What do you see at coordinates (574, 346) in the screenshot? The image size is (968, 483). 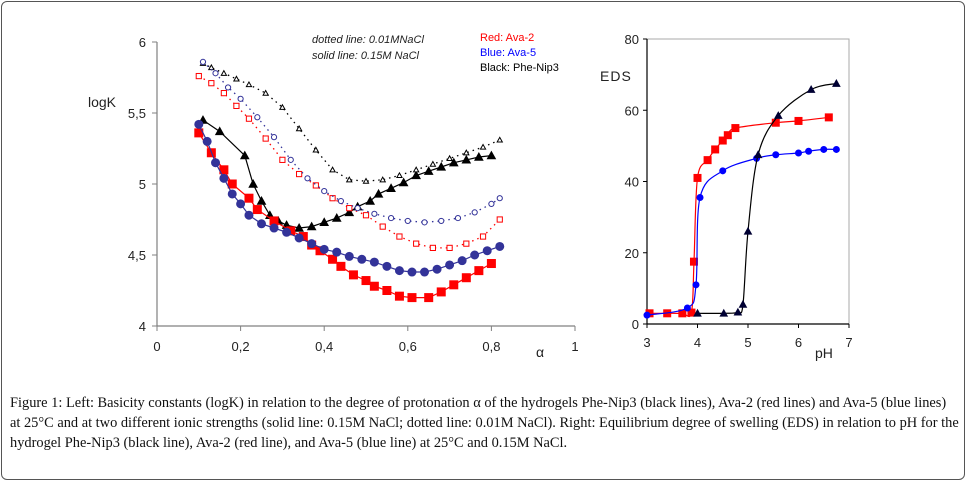 I see `left-xtick-label: 1` at bounding box center [574, 346].